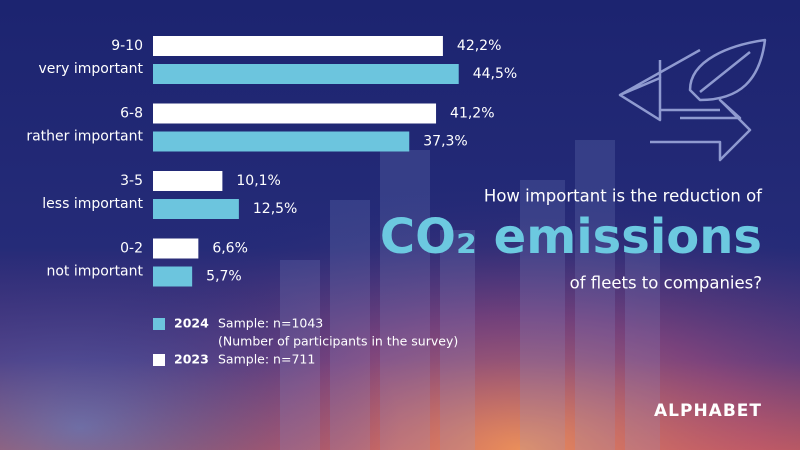  I want to click on title-line: How important is the reduction of, so click(623, 196).